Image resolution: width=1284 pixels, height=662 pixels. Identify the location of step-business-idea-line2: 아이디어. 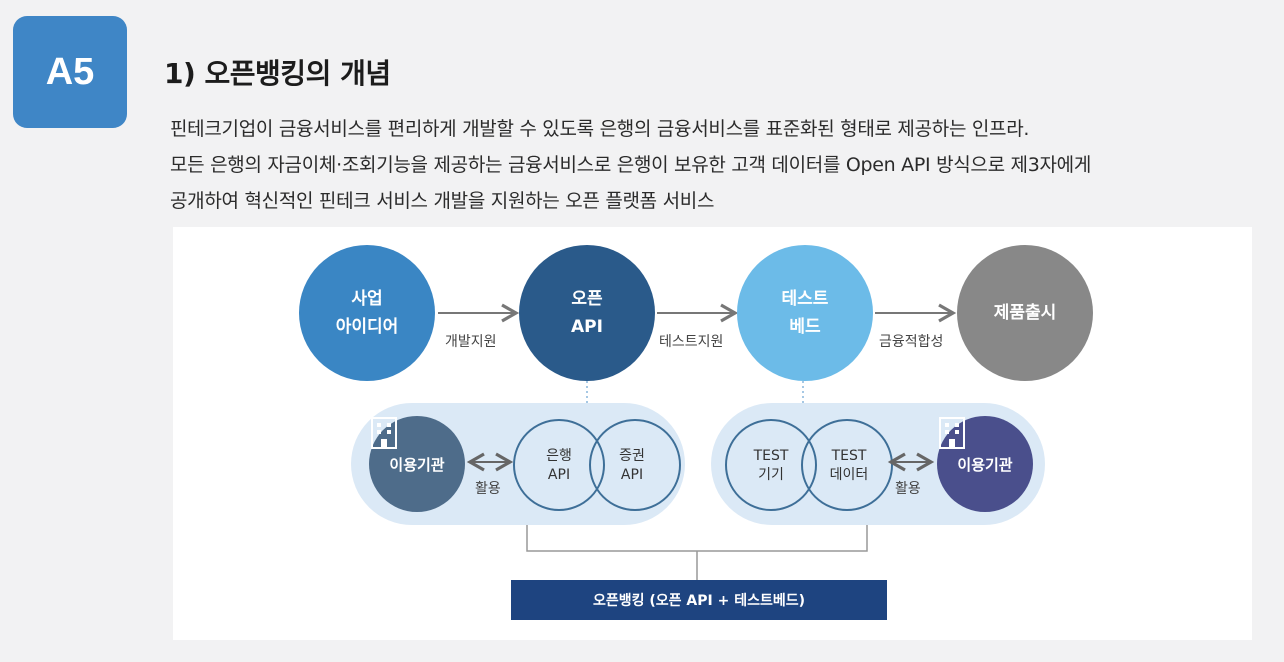
(367, 327).